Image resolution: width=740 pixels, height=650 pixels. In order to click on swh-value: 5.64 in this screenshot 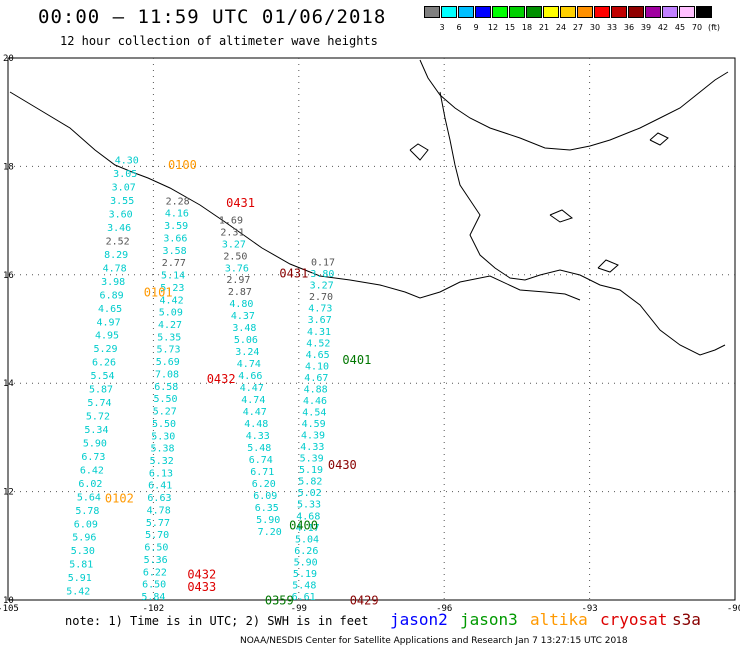, I will do `click(89, 497)`.